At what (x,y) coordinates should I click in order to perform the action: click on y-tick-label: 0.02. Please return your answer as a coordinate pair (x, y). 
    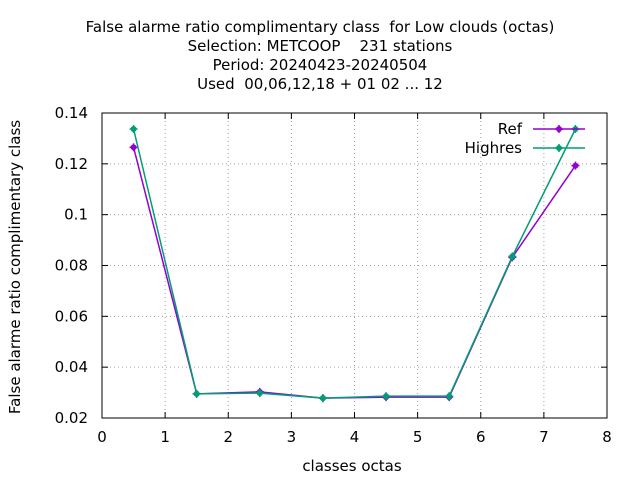
    Looking at the image, I should click on (71, 418).